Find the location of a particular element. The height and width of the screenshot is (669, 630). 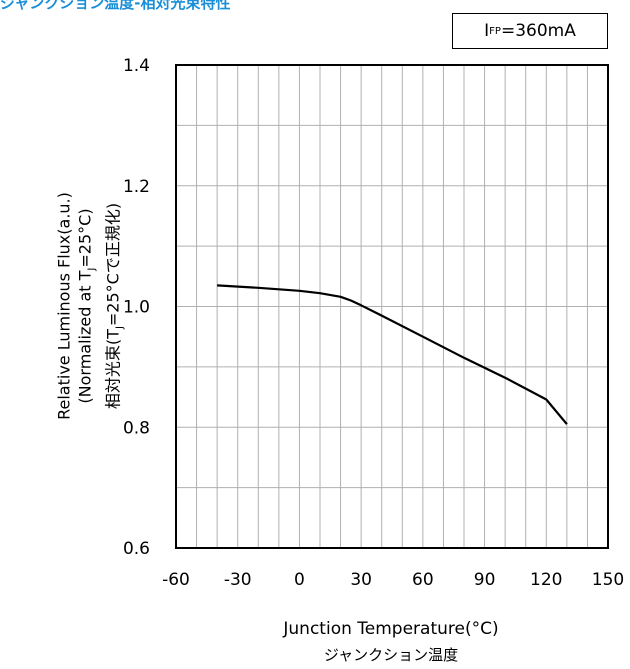

y-tick-label: 1.4 is located at coordinates (136, 66).